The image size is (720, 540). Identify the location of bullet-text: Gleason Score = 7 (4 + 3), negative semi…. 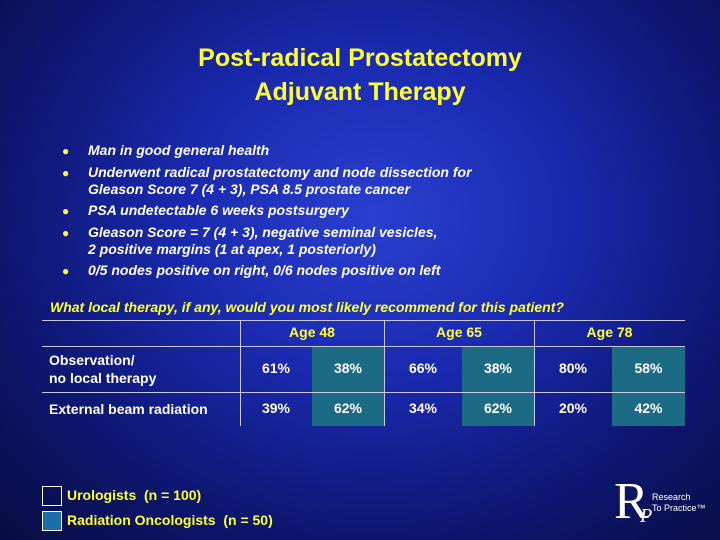
(263, 232).